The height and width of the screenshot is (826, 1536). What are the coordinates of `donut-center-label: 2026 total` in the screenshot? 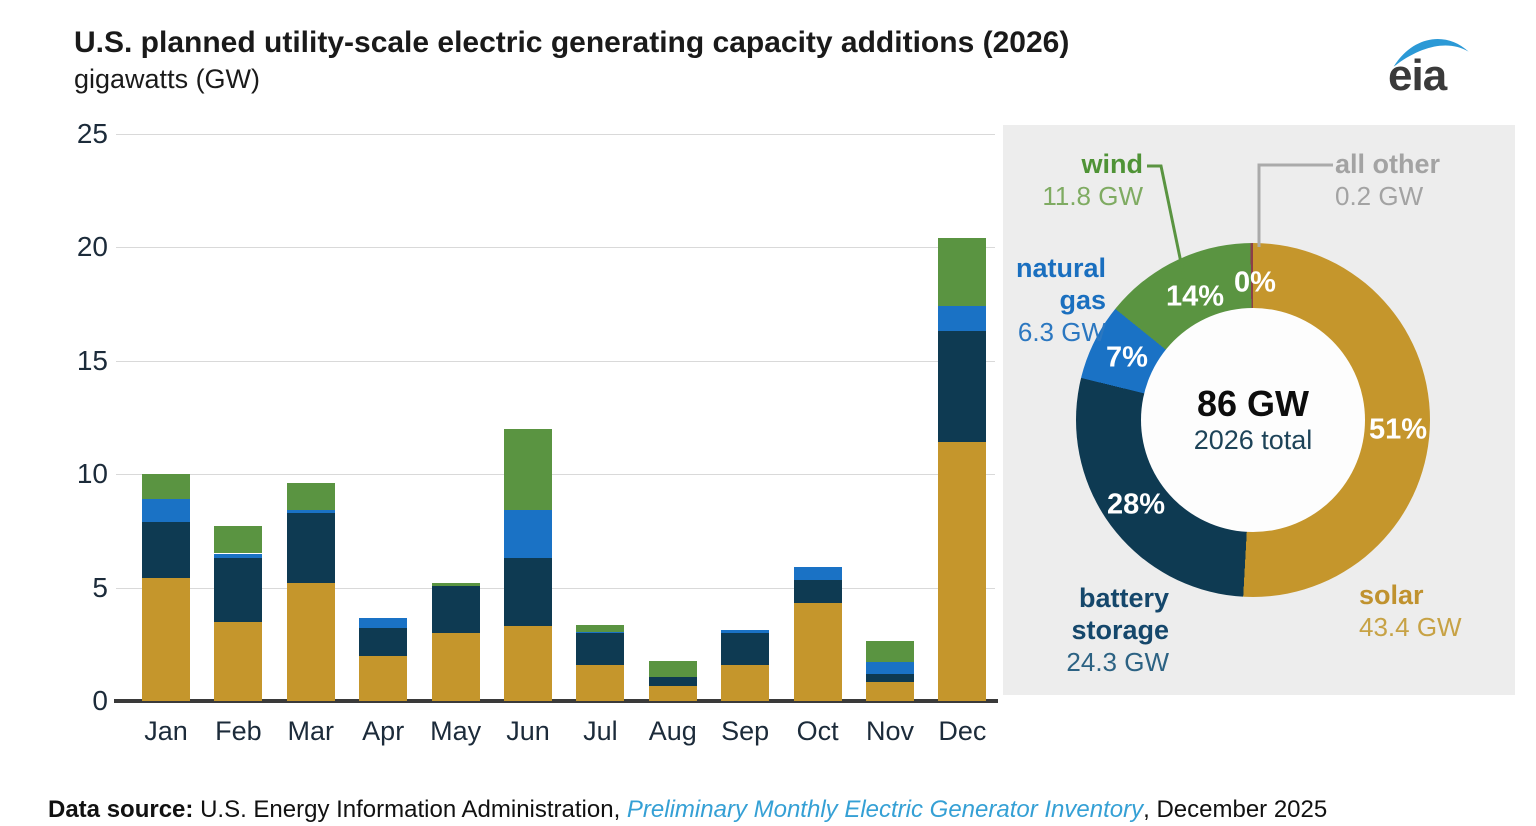 It's located at (1253, 439).